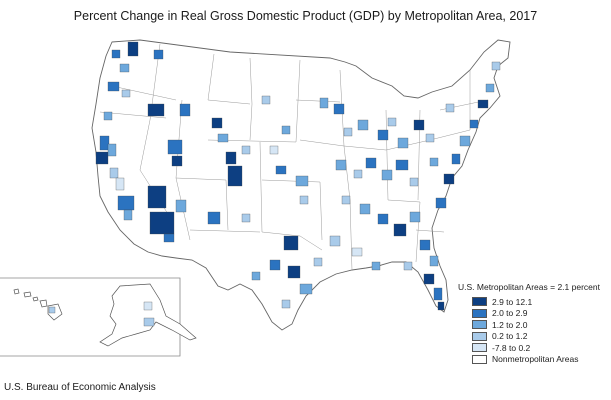 This screenshot has height=400, width=611. I want to click on legend-label: 2.0 to 2.9, so click(510, 313).